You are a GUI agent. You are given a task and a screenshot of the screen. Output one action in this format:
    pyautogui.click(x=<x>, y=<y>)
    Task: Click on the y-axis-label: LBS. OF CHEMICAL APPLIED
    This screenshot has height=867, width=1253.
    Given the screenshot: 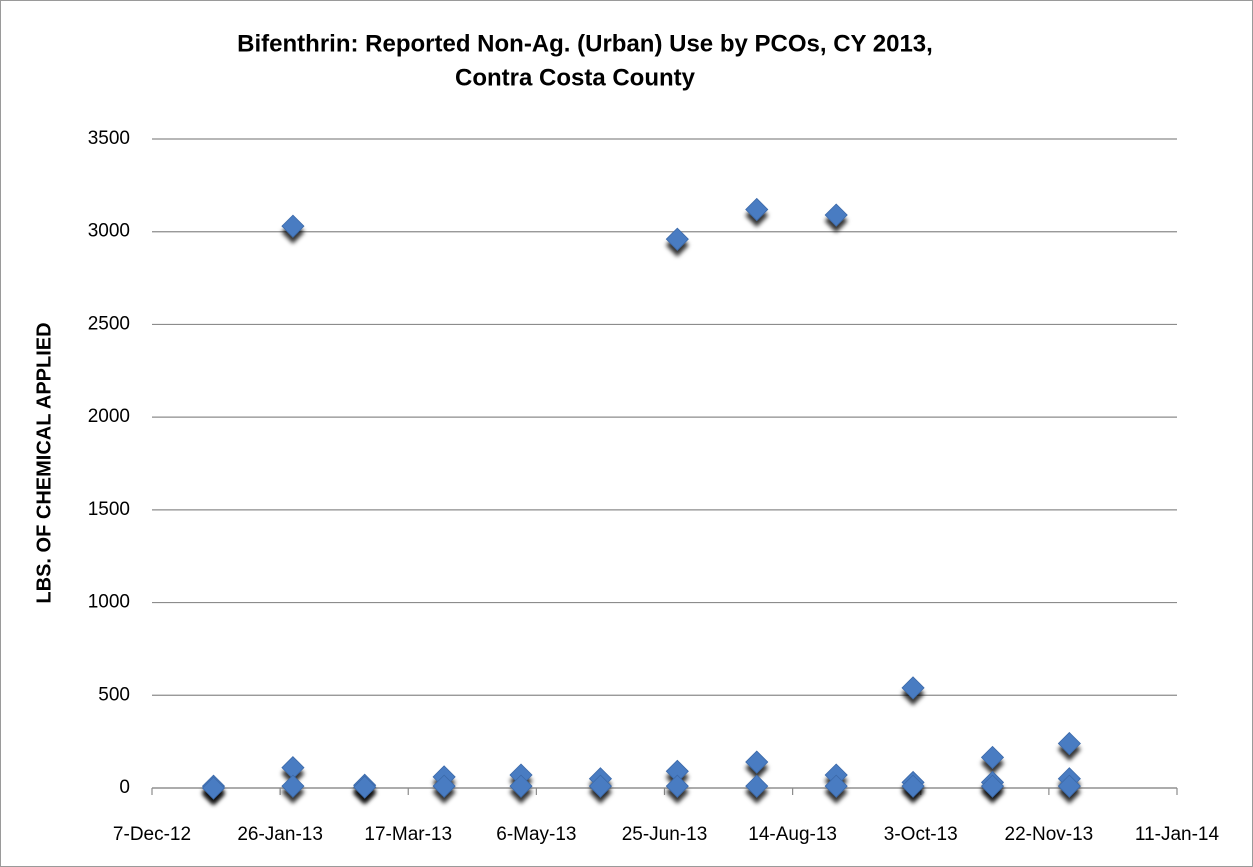 What is the action you would take?
    pyautogui.click(x=44, y=462)
    